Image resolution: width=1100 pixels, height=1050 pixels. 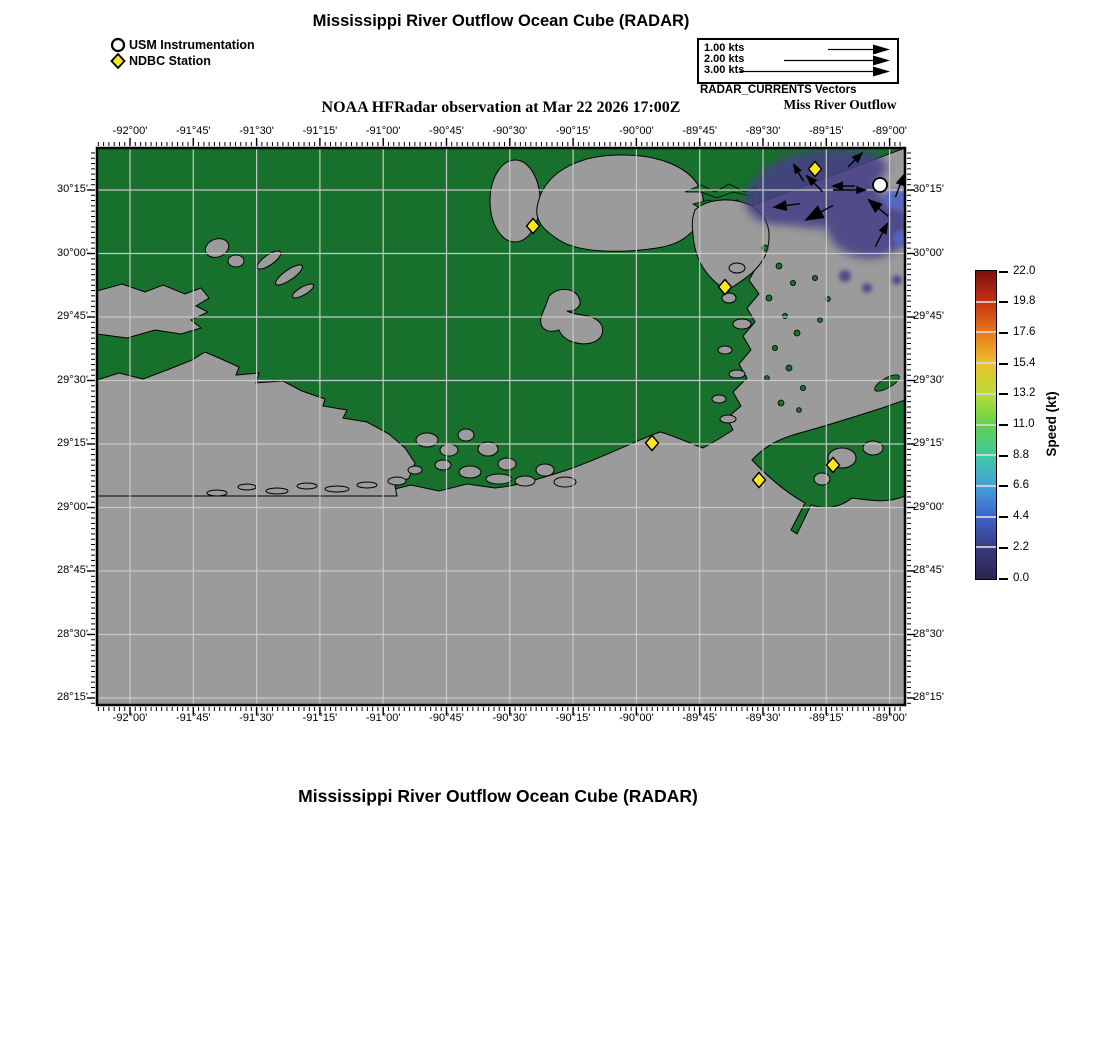 I want to click on x-tick-label-bottom: -90°30', so click(x=510, y=718).